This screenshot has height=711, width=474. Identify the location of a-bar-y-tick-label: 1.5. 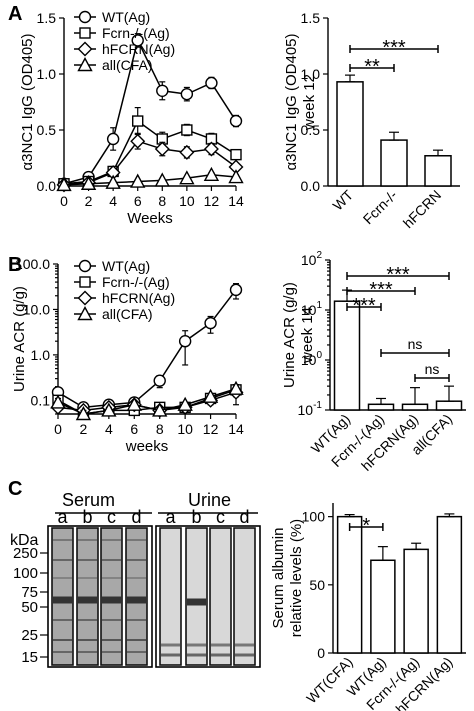
(311, 18).